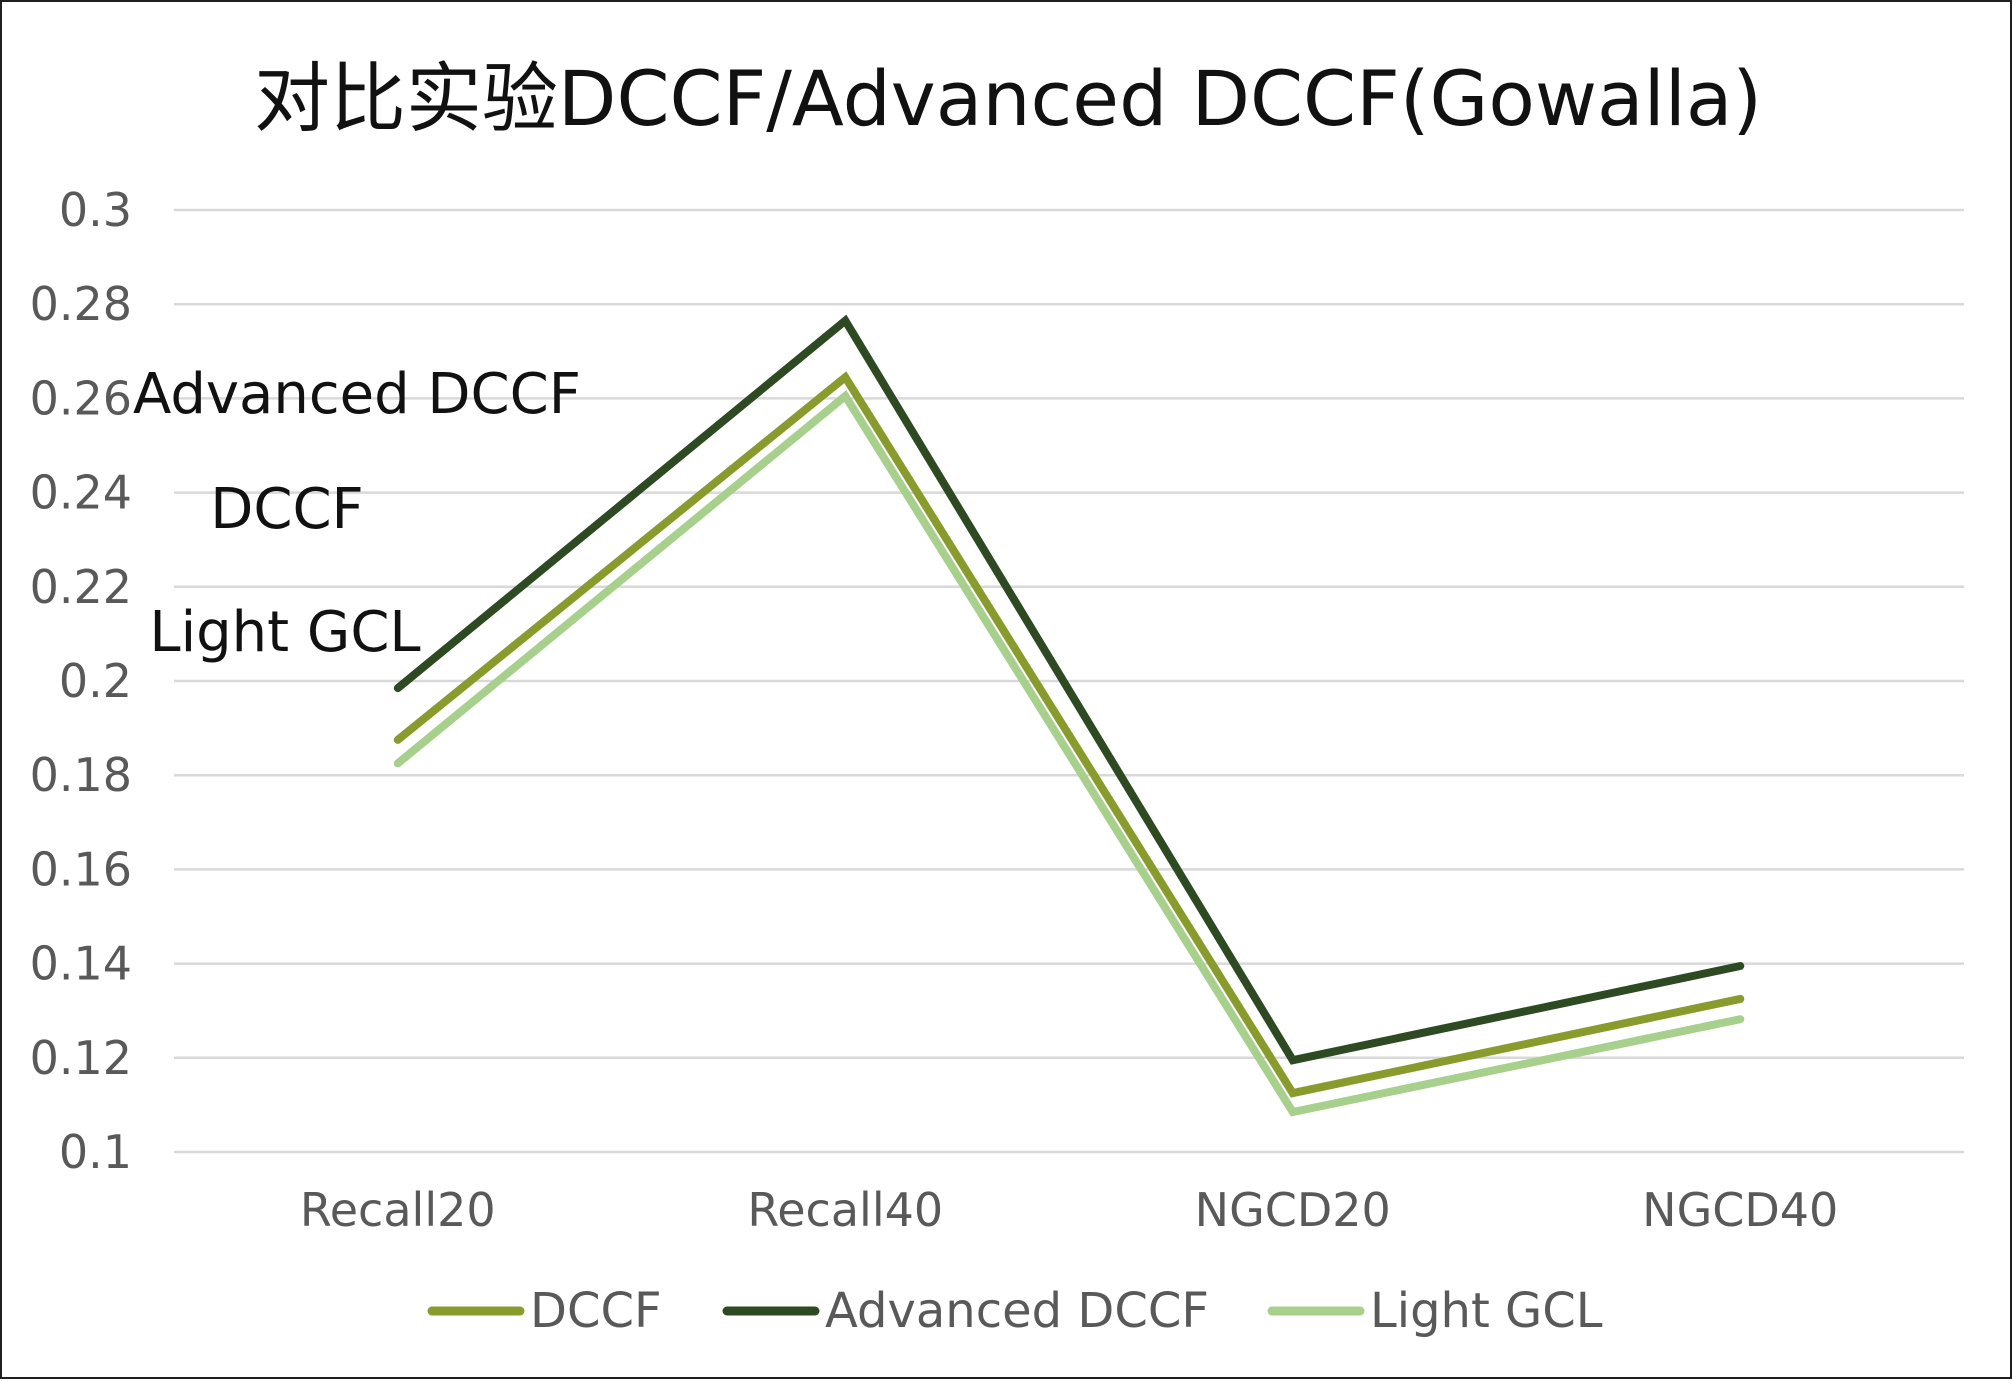 Image resolution: width=2012 pixels, height=1381 pixels. What do you see at coordinates (81, 775) in the screenshot?
I see `y-tick-label: 0.18` at bounding box center [81, 775].